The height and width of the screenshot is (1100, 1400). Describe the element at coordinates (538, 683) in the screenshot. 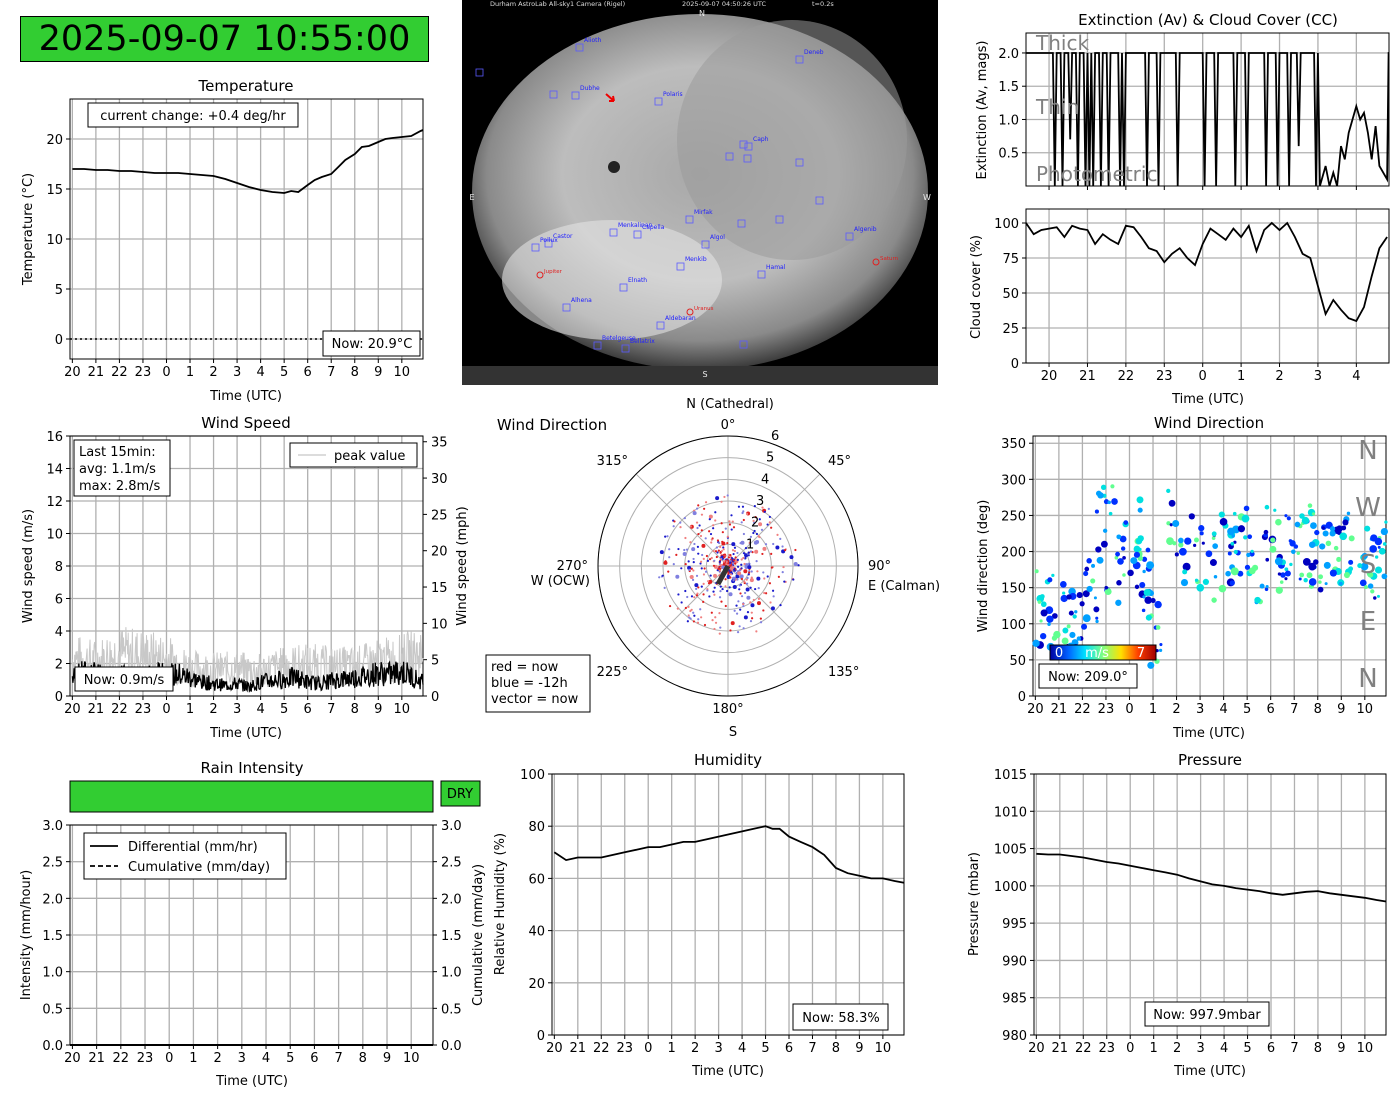

I see `windpolar-legend-box` at that location.